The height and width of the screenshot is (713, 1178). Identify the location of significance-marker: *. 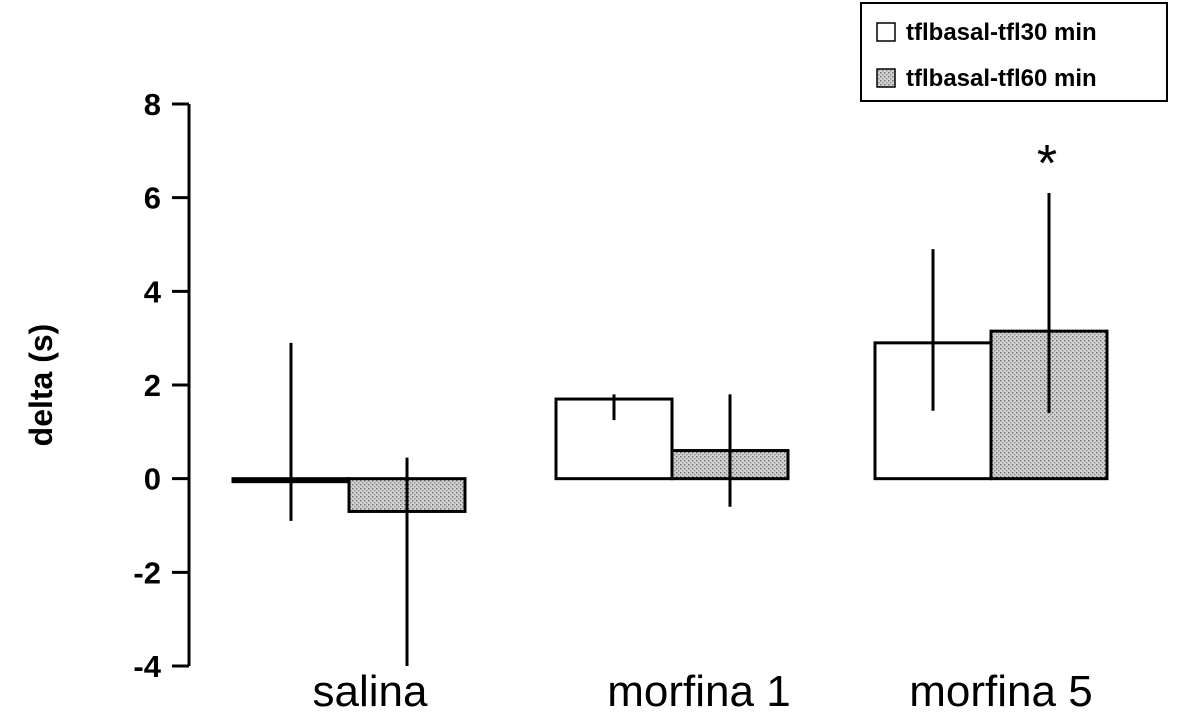
(1047, 164).